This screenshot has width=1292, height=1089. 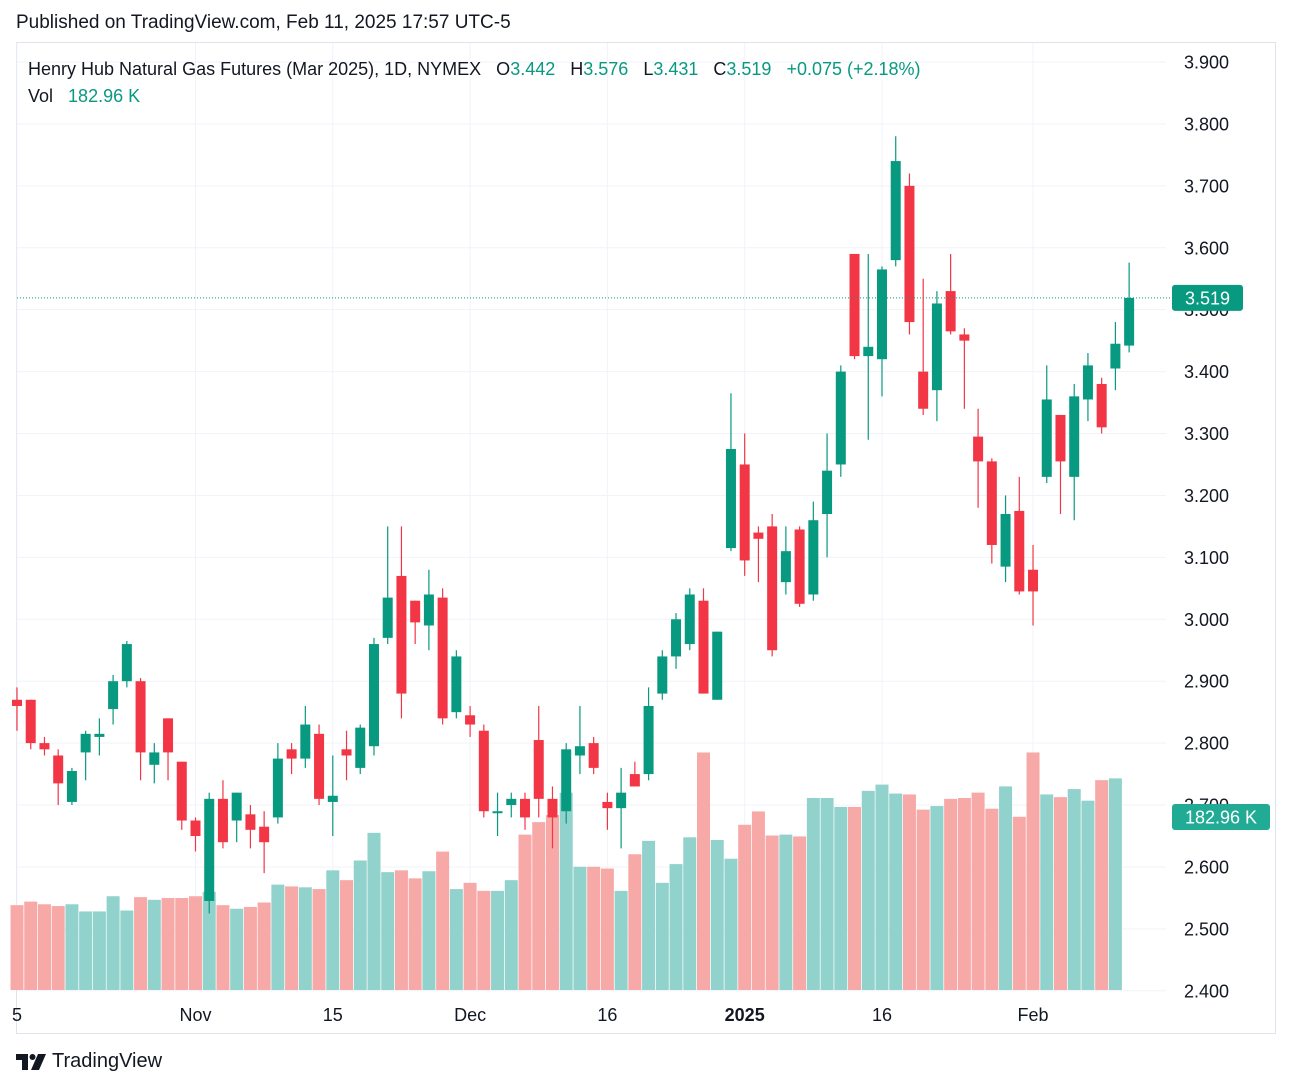 What do you see at coordinates (1206, 434) in the screenshot?
I see `y-axis-tick-label: 3.300` at bounding box center [1206, 434].